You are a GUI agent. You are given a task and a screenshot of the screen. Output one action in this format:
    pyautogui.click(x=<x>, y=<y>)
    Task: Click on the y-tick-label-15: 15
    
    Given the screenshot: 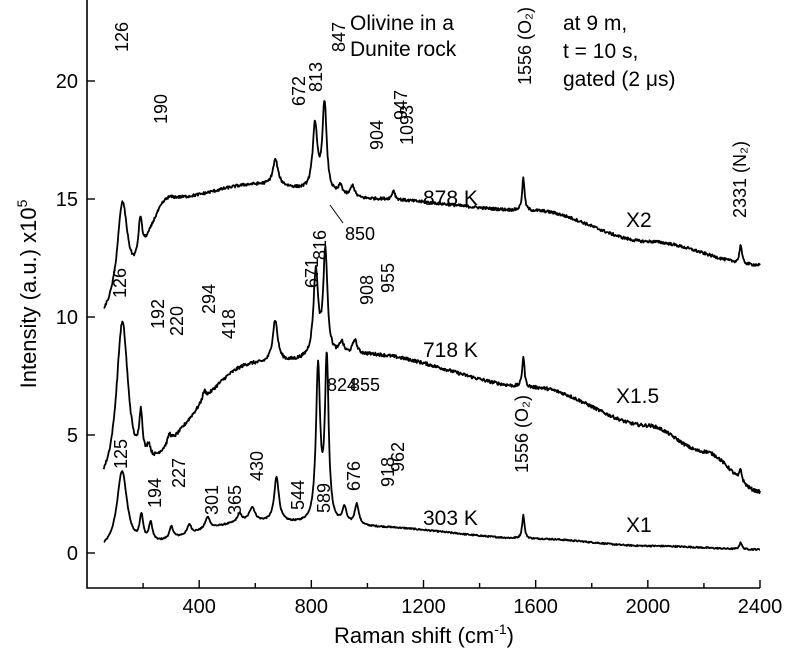 What is the action you would take?
    pyautogui.click(x=67, y=200)
    